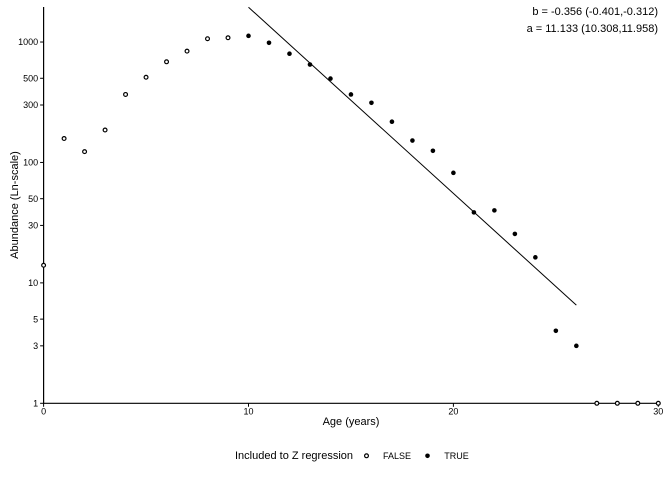 The width and height of the screenshot is (672, 480). Describe the element at coordinates (33, 199) in the screenshot. I see `y-tick-label: 50` at that location.